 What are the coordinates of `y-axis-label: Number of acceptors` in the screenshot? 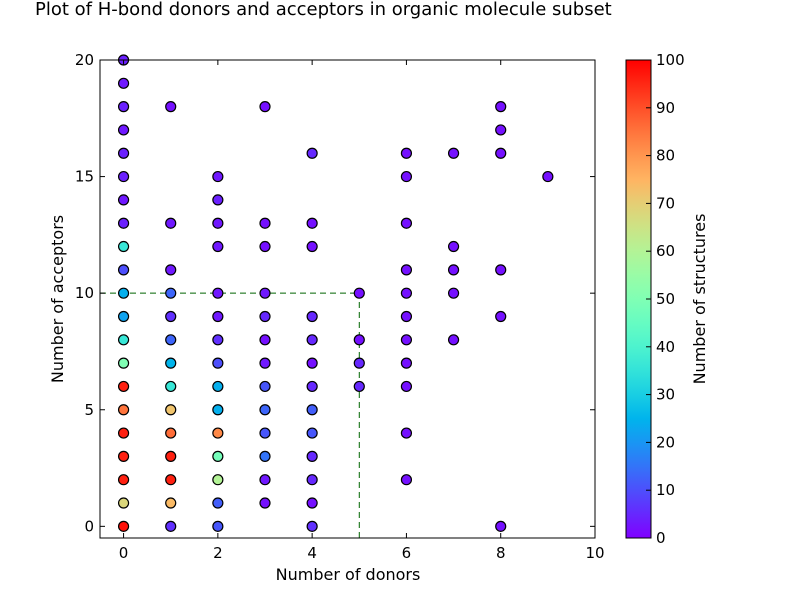 It's located at (57, 299).